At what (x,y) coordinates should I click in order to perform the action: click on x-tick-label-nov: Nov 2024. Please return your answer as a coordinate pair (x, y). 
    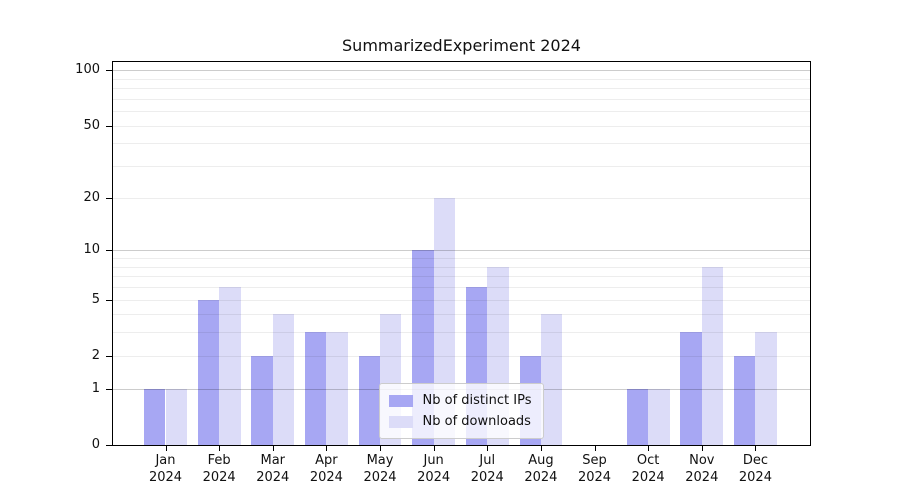
    Looking at the image, I should click on (702, 469).